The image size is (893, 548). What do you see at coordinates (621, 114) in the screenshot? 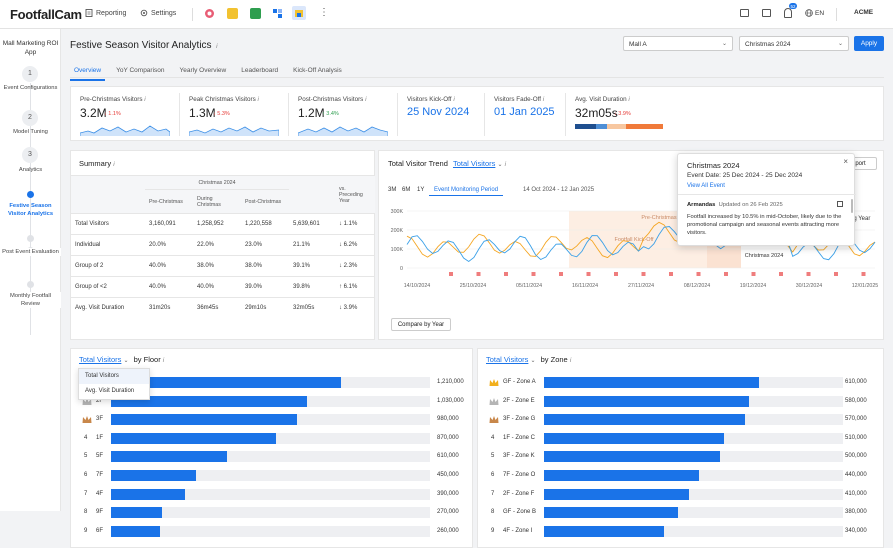
I see `kpi-avg-duration: Avg. Visit Duration i 32m05s ↓ 3.9%` at bounding box center [621, 114].